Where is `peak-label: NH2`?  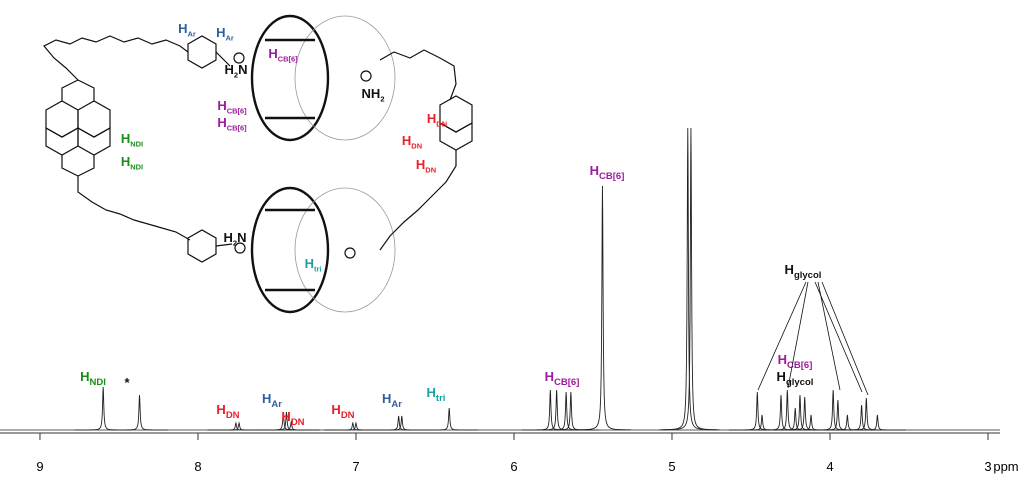
peak-label: NH2 is located at coordinates (373, 94).